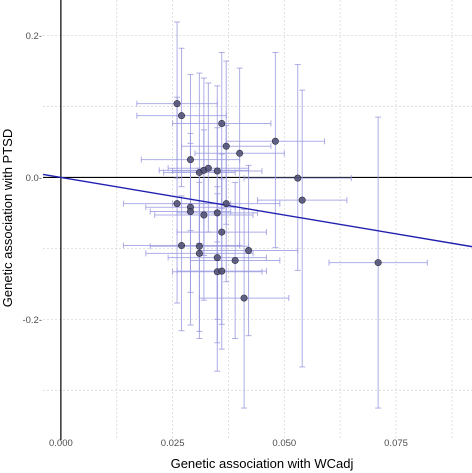  What do you see at coordinates (32, 320) in the screenshot?
I see `y-tick-label: -0.2-` at bounding box center [32, 320].